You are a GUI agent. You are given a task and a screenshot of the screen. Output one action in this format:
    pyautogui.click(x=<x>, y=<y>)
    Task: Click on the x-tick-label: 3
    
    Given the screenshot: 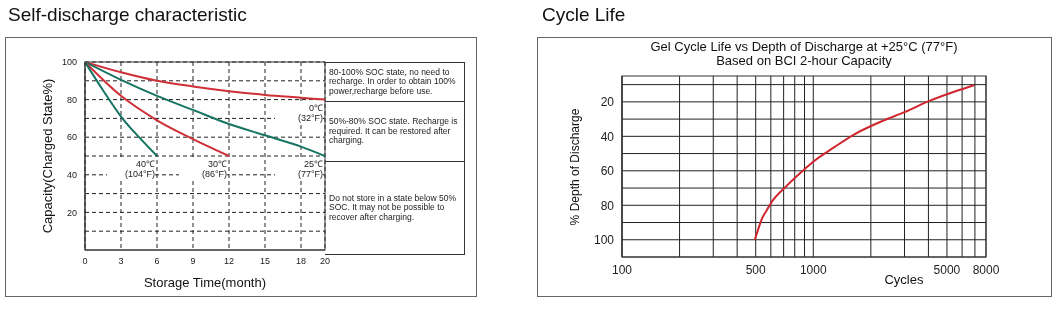 What is the action you would take?
    pyautogui.click(x=121, y=261)
    